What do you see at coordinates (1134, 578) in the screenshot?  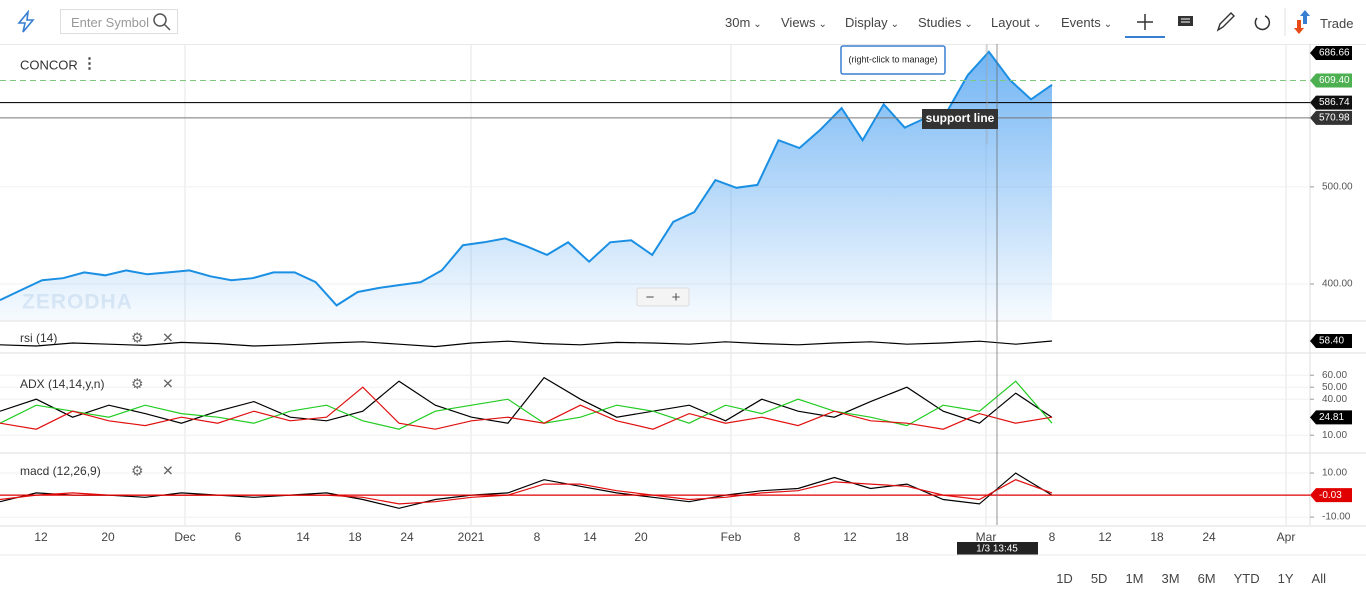 I see `range-button: 1M` at bounding box center [1134, 578].